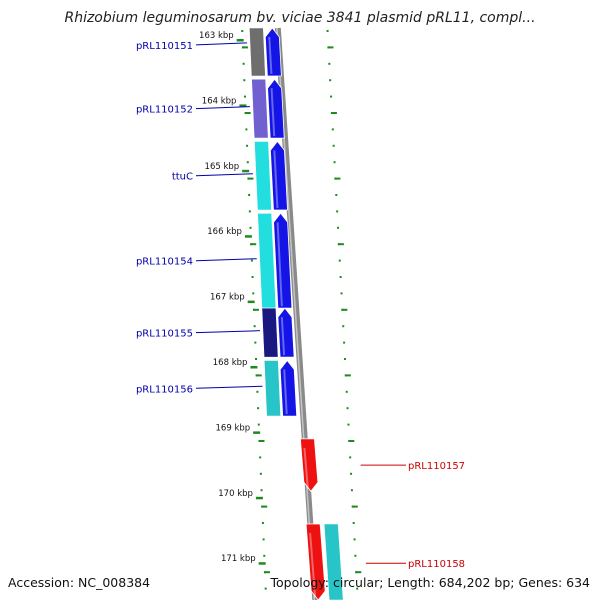 The image size is (600, 600). Describe the element at coordinates (263, 176) in the screenshot. I see `cog-block-ttuC` at that location.